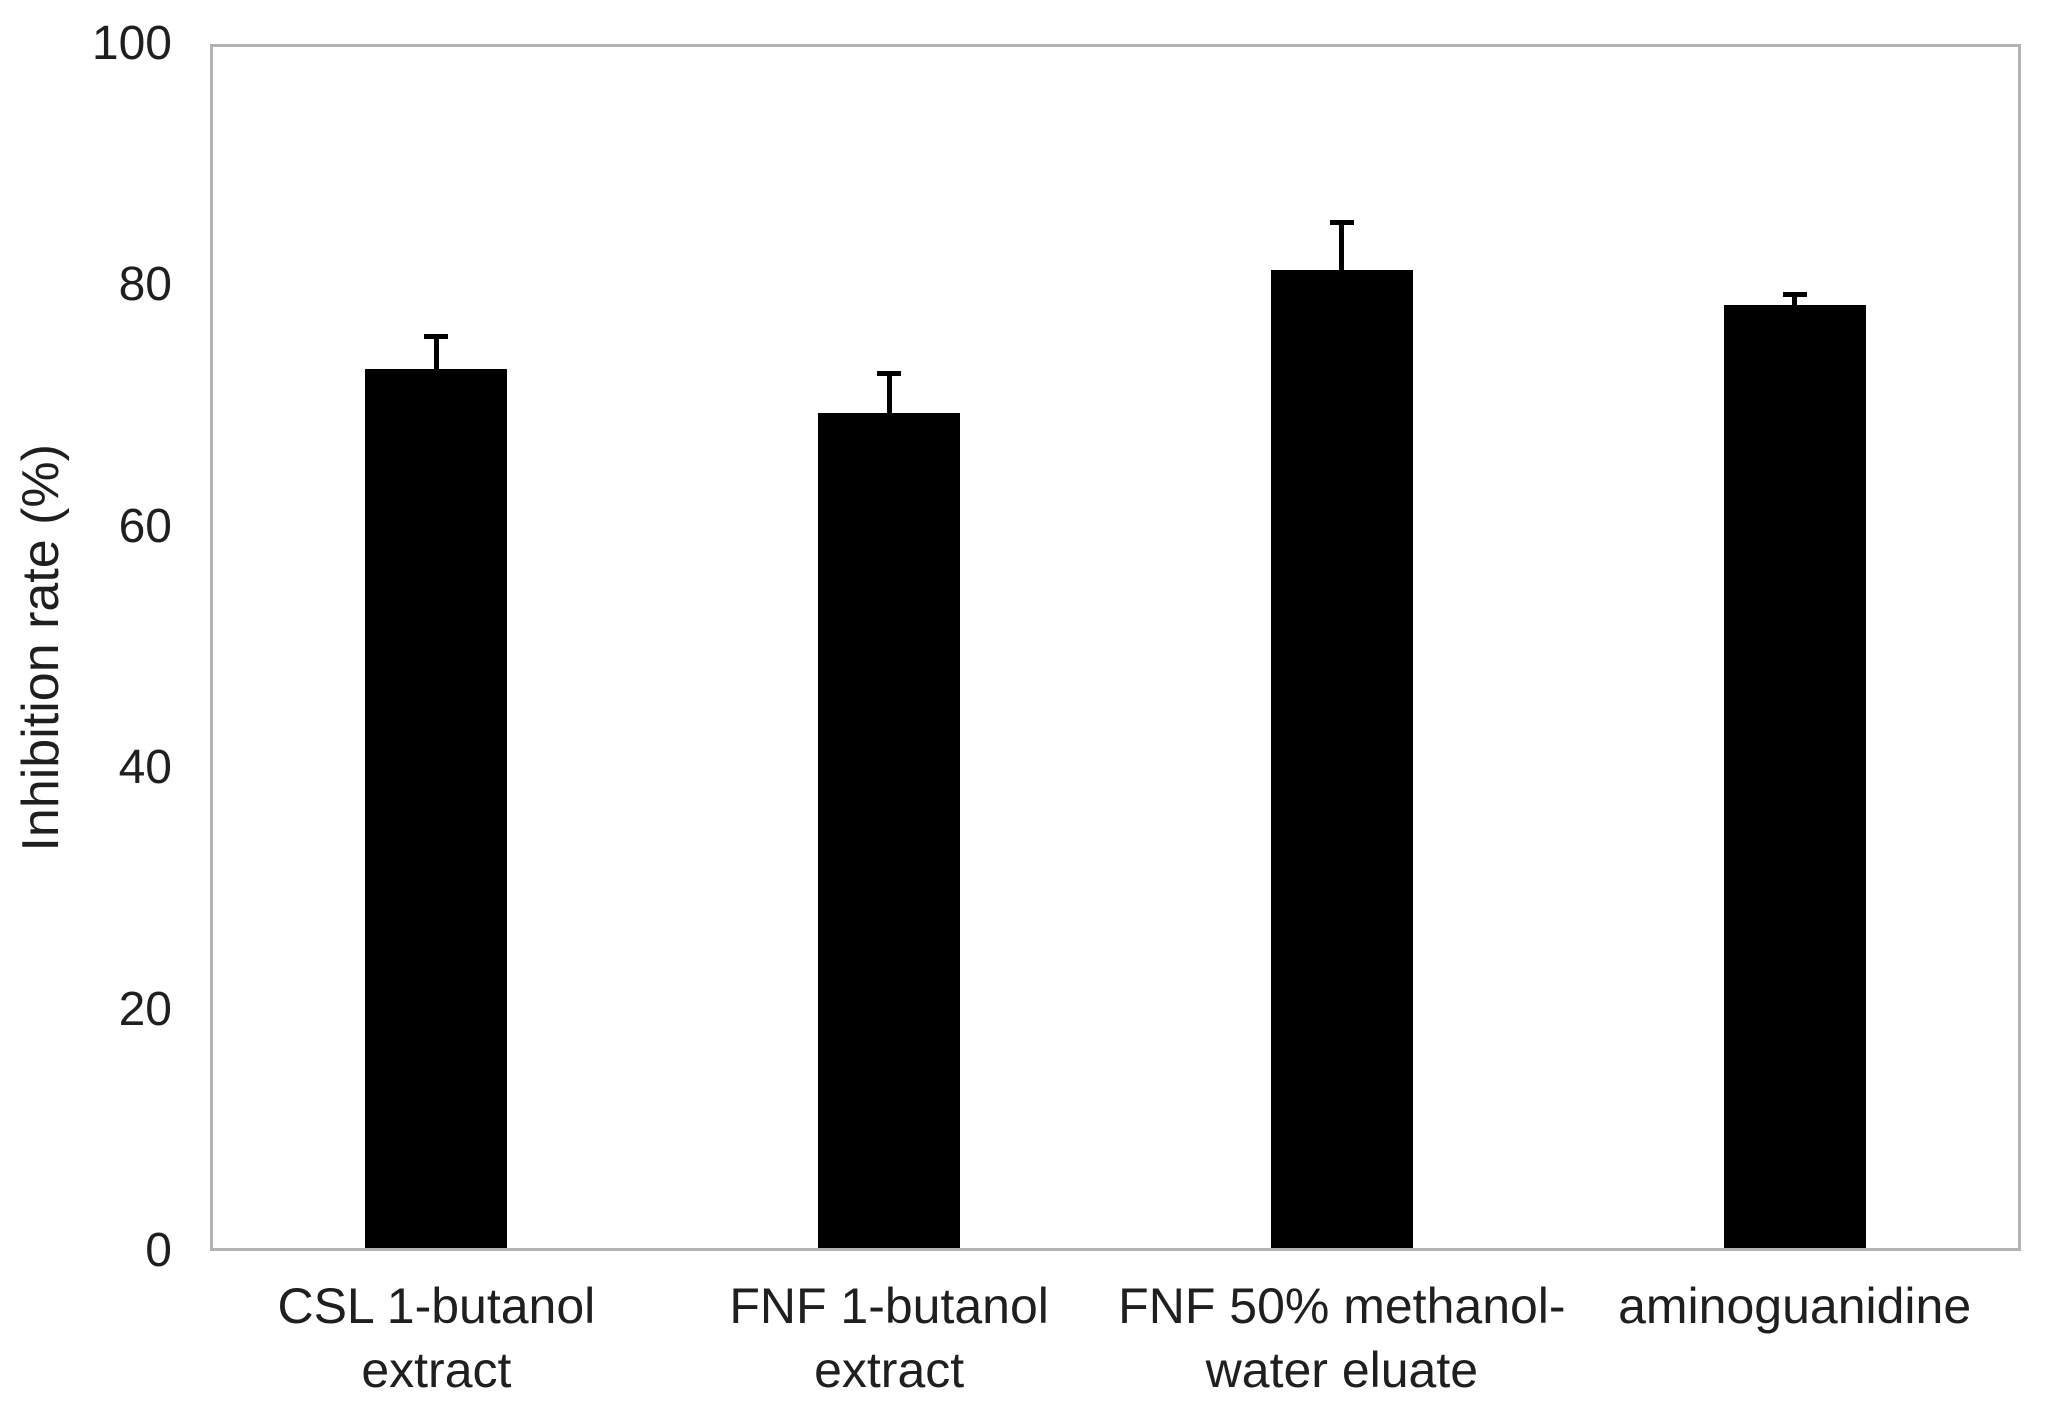 This screenshot has height=1402, width=2050. I want to click on y-tick-label-60: 60, so click(145, 526).